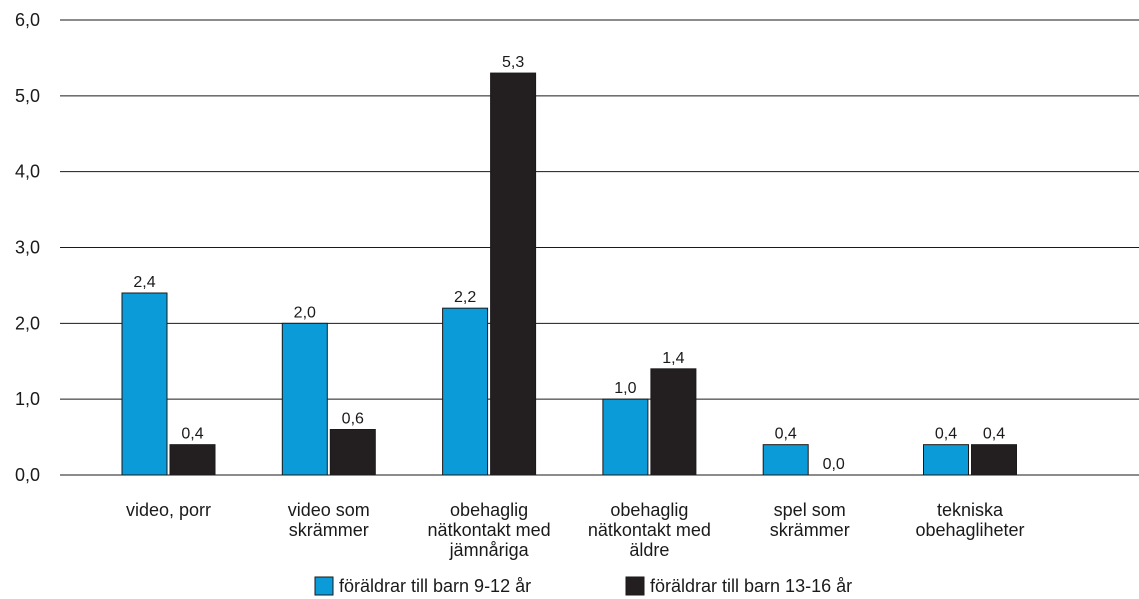 The width and height of the screenshot is (1139, 599). Describe the element at coordinates (834, 464) in the screenshot. I see `data-label: 0,0` at that location.